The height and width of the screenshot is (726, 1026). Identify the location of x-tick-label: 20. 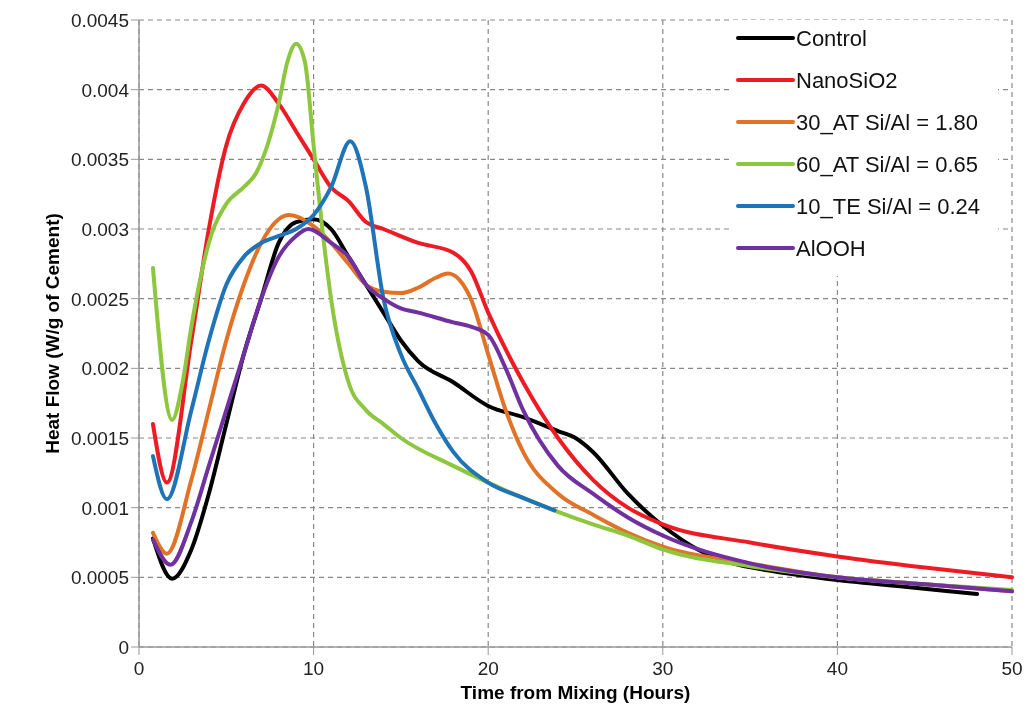
(488, 668).